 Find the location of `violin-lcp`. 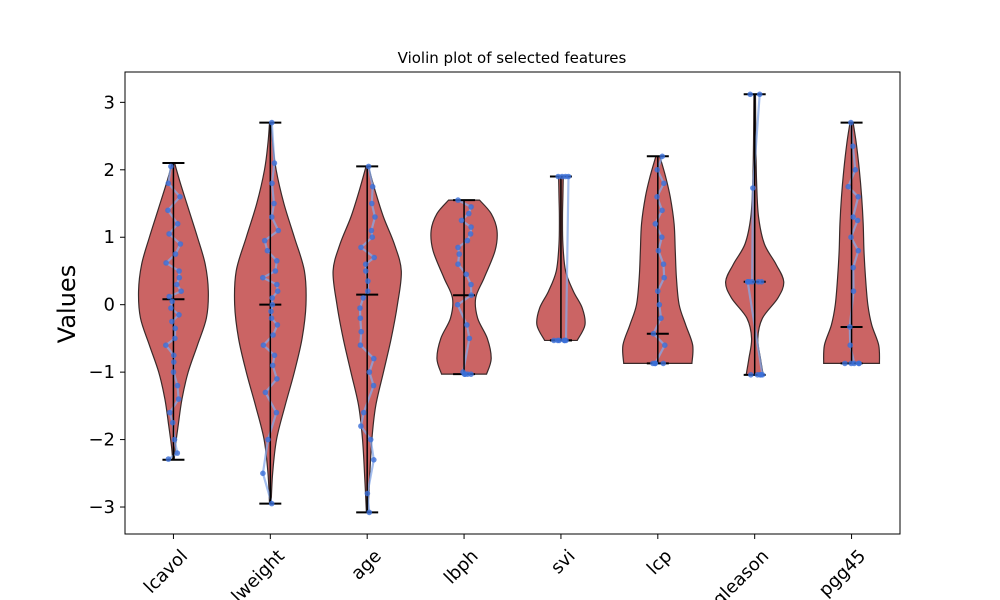

violin-lcp is located at coordinates (658, 260).